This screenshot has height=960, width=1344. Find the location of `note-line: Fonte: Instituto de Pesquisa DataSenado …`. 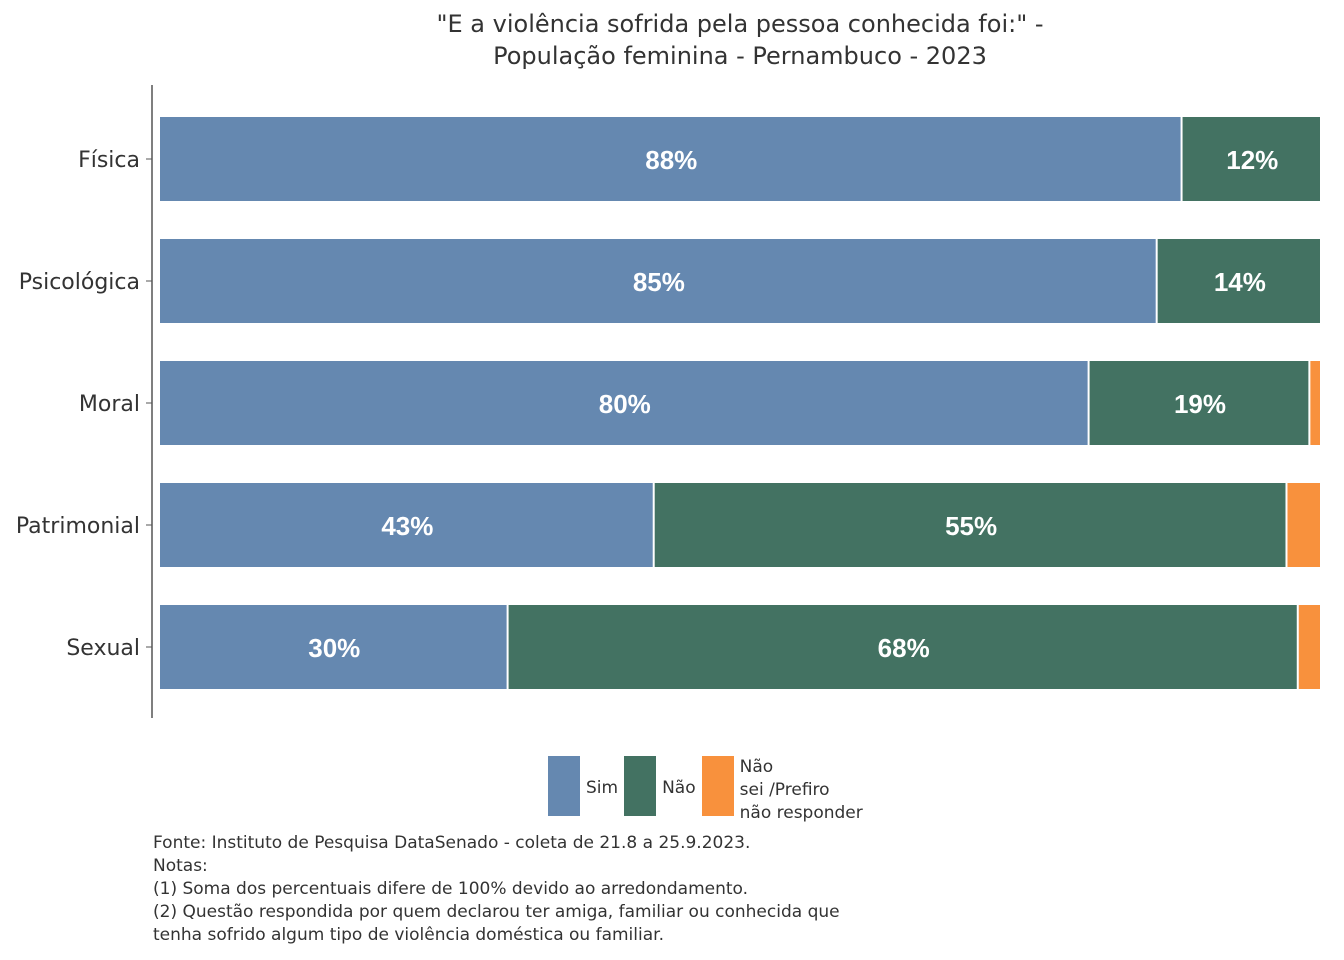

note-line: Fonte: Instituto de Pesquisa DataSenado … is located at coordinates (452, 843).